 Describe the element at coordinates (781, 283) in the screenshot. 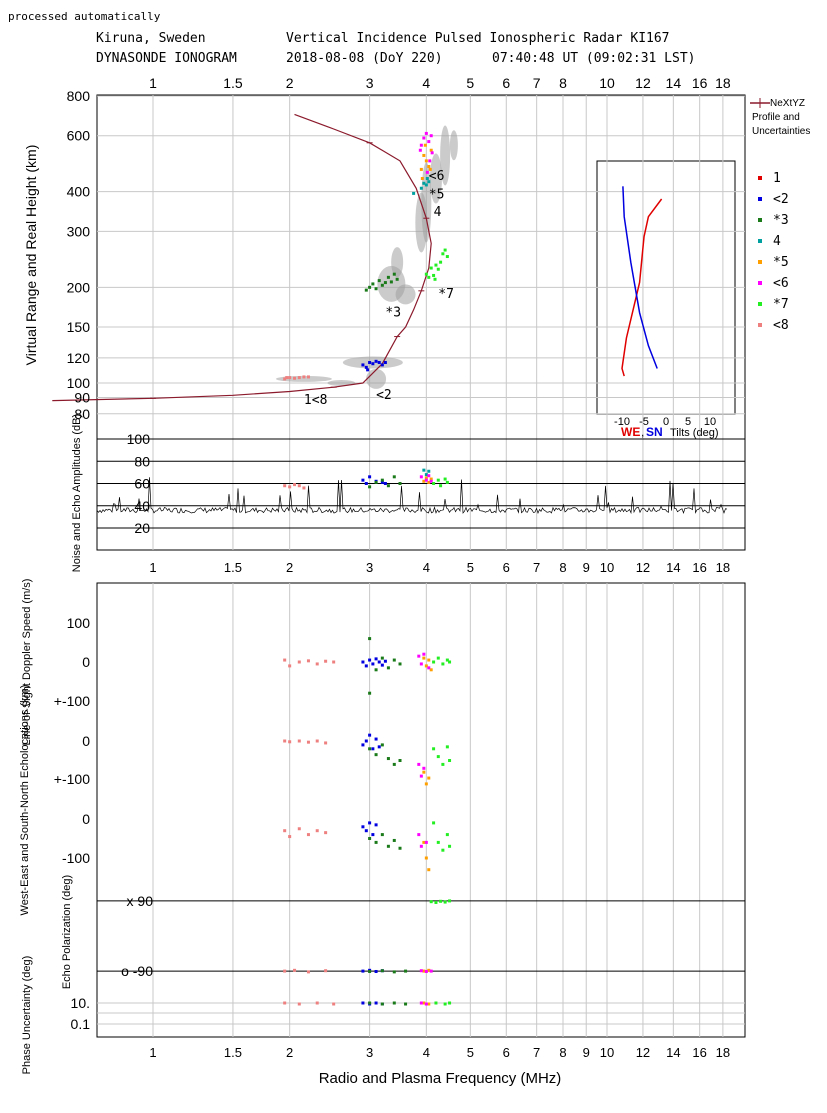

I see `legend-label-5: <6` at that location.